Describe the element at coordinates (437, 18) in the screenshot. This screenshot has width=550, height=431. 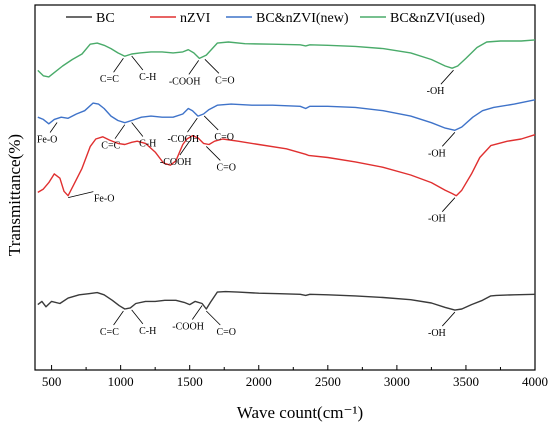
I see `legend-label: BC&nZVI(used)` at that location.